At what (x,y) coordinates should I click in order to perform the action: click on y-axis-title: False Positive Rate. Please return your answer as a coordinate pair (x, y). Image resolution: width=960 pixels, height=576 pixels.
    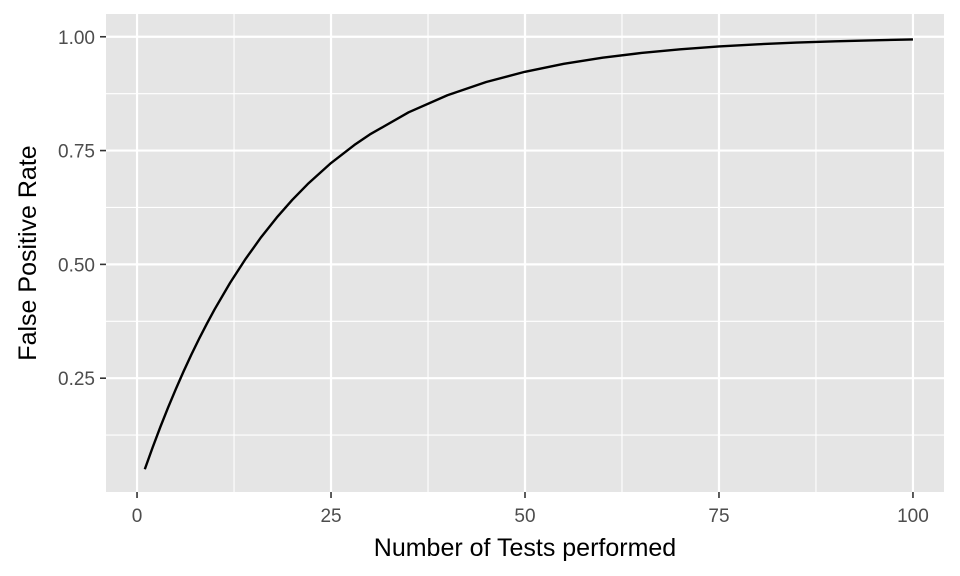
    Looking at the image, I should click on (28, 252).